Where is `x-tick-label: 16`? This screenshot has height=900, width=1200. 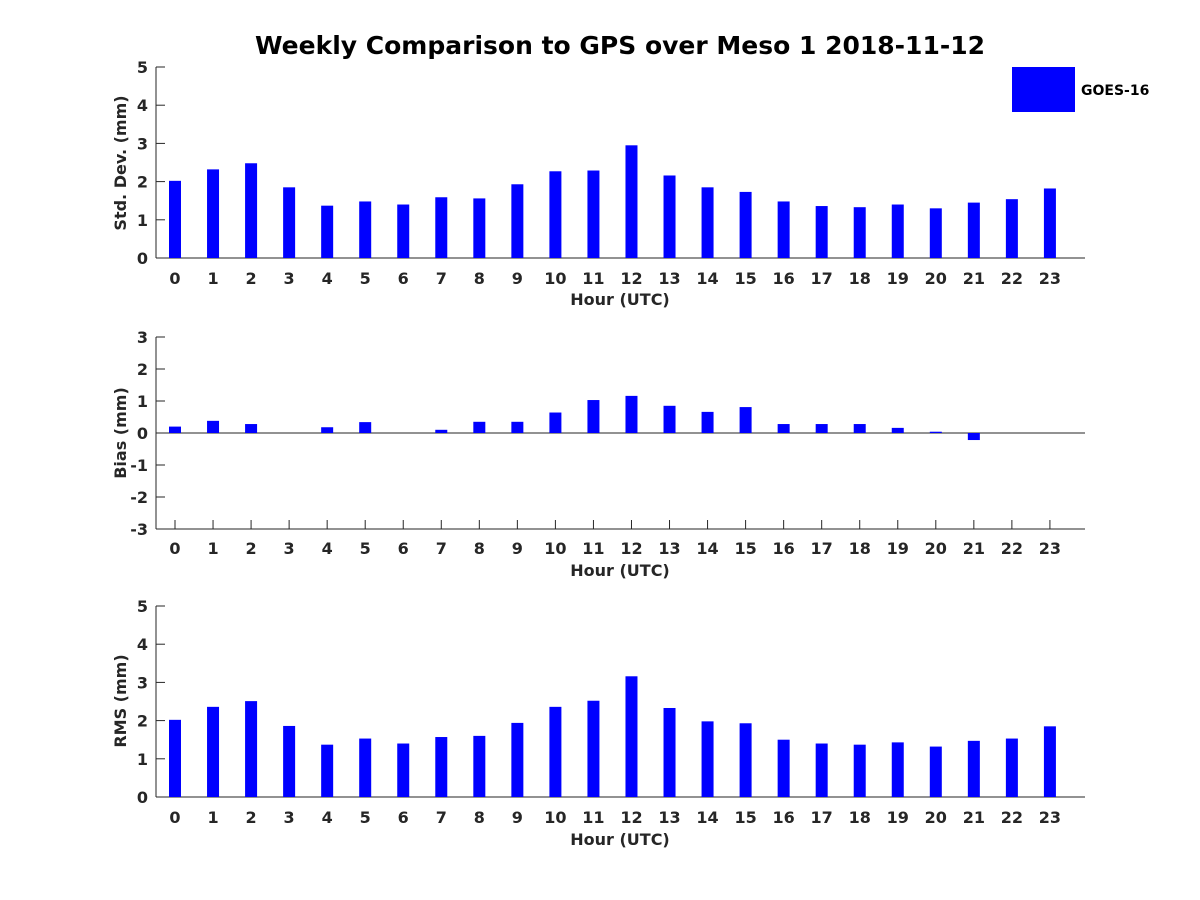
x-tick-label: 16 is located at coordinates (784, 278).